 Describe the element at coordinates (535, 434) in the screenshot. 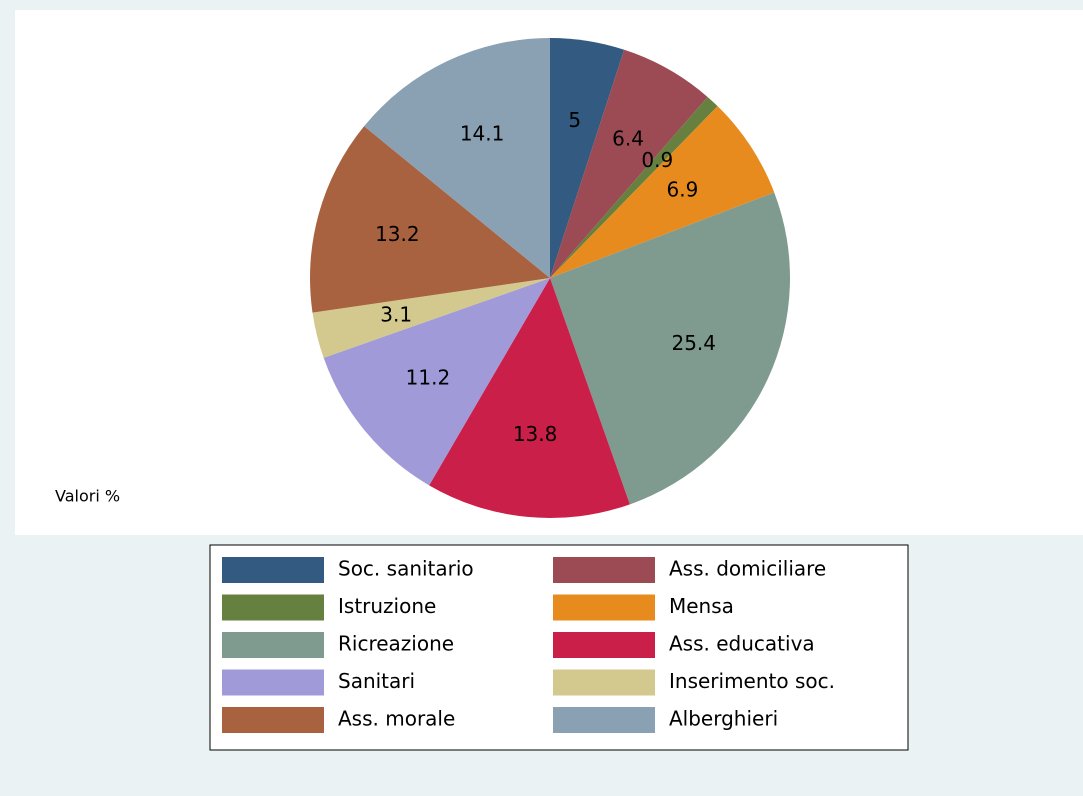

I see `slice-label: 13.8` at that location.